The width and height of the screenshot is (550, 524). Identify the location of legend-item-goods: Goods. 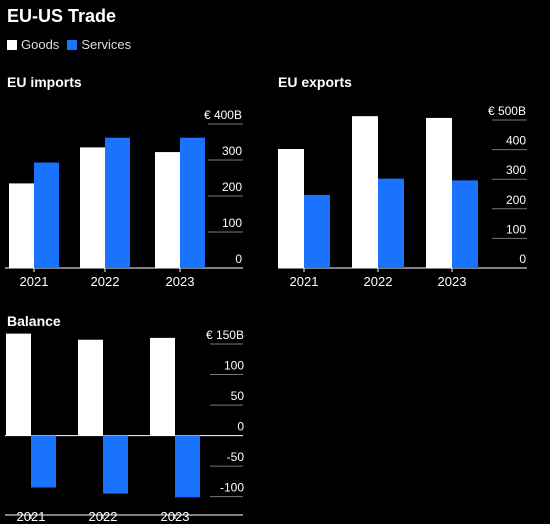
(33, 44).